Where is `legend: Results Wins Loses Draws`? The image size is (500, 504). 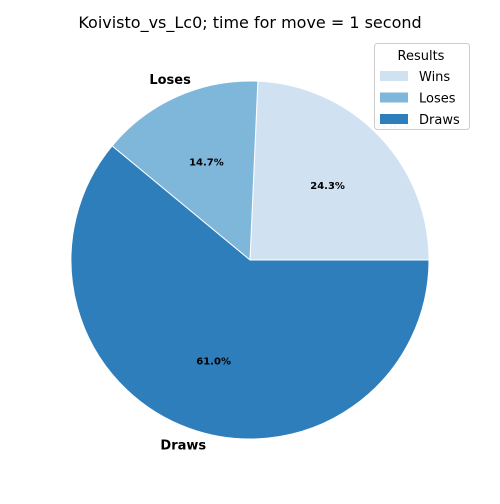 legend: Results Wins Loses Draws is located at coordinates (422, 87).